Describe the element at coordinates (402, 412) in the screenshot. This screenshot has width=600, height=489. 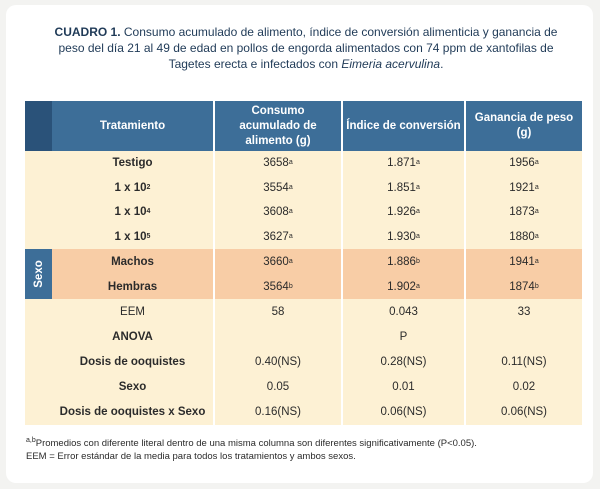
I see `indice-value: 0.06(NS)` at that location.